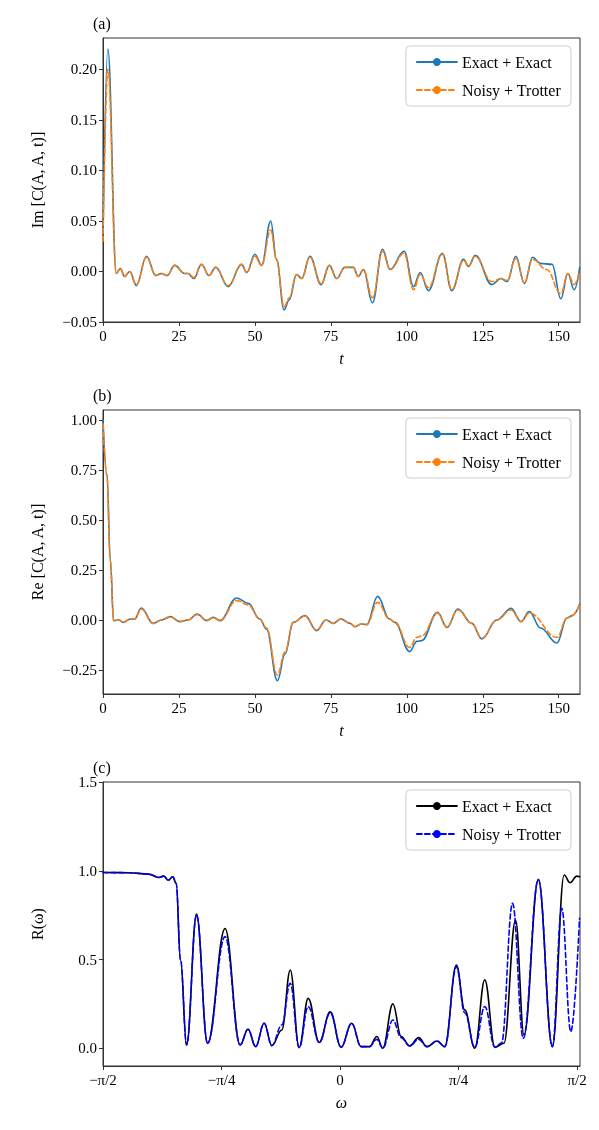 This screenshot has width=599, height=1130. What do you see at coordinates (83, 520) in the screenshot?
I see `y-tick-label: 0.50` at bounding box center [83, 520].